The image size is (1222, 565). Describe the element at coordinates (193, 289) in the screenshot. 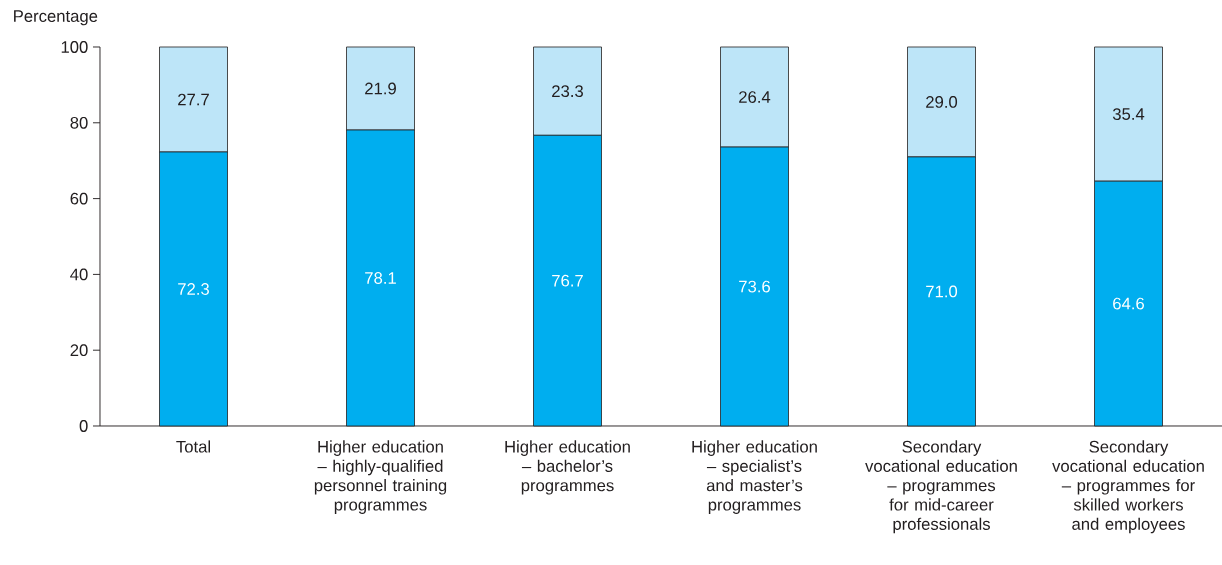

I see `data-label: 72.3` at that location.